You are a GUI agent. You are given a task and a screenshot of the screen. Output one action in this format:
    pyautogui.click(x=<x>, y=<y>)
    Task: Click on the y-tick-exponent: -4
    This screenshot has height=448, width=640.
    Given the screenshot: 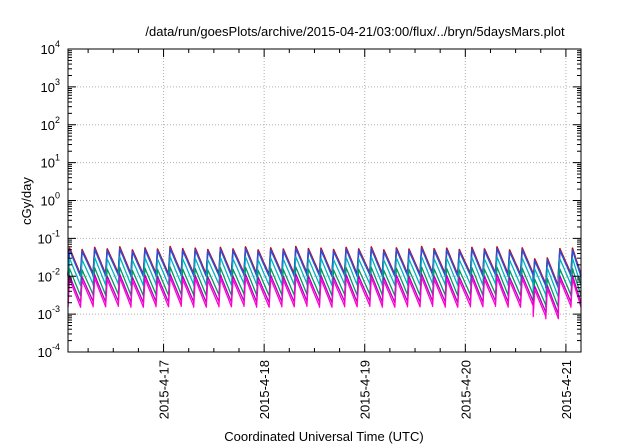 What is the action you would take?
    pyautogui.click(x=56, y=347)
    